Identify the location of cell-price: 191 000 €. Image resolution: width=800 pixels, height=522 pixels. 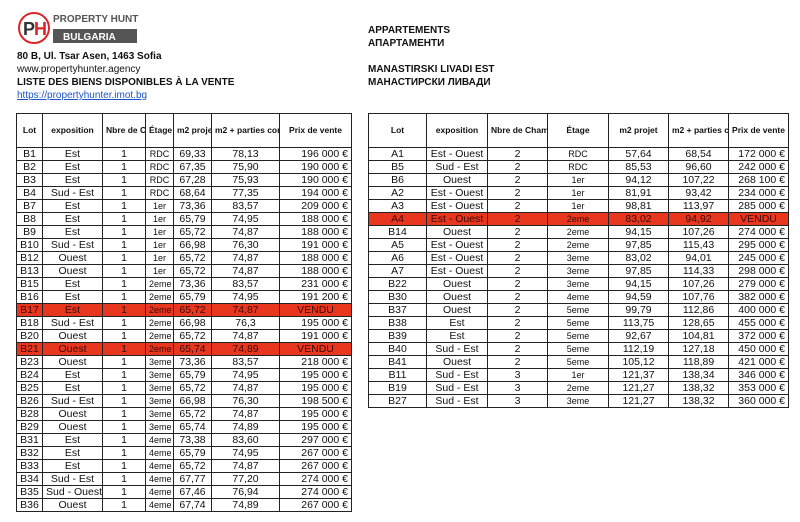
(315, 245).